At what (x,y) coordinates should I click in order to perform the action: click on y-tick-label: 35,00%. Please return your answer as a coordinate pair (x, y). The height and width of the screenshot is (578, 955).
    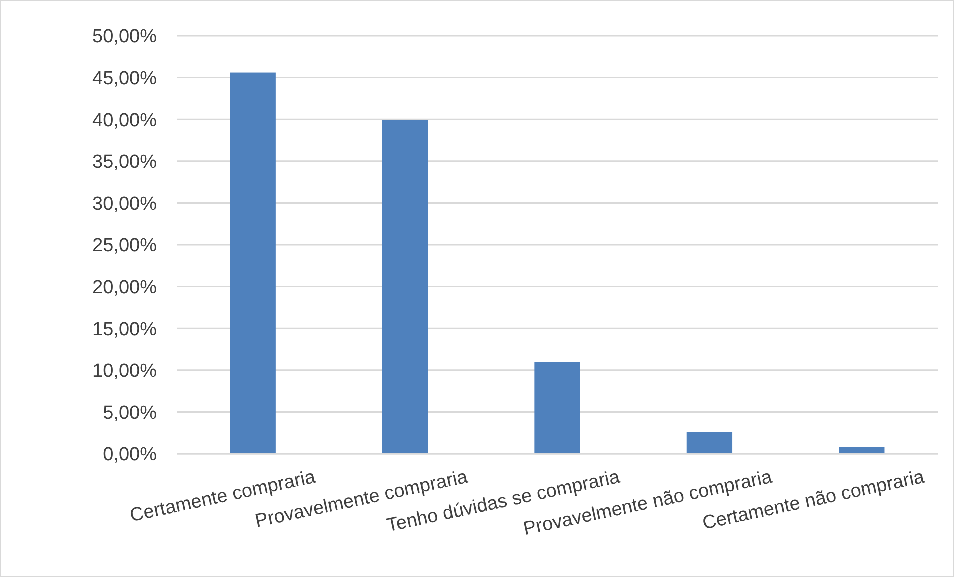
    Looking at the image, I should click on (125, 163).